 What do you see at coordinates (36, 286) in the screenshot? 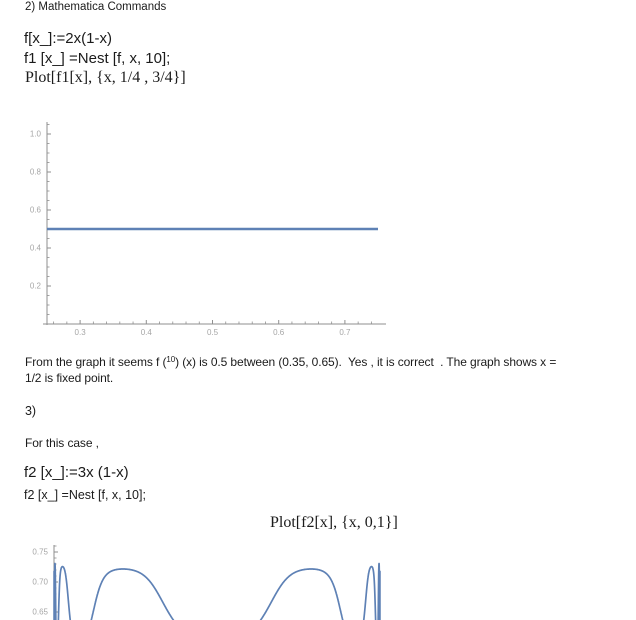
I see `y-tick-label: 0.2` at bounding box center [36, 286].